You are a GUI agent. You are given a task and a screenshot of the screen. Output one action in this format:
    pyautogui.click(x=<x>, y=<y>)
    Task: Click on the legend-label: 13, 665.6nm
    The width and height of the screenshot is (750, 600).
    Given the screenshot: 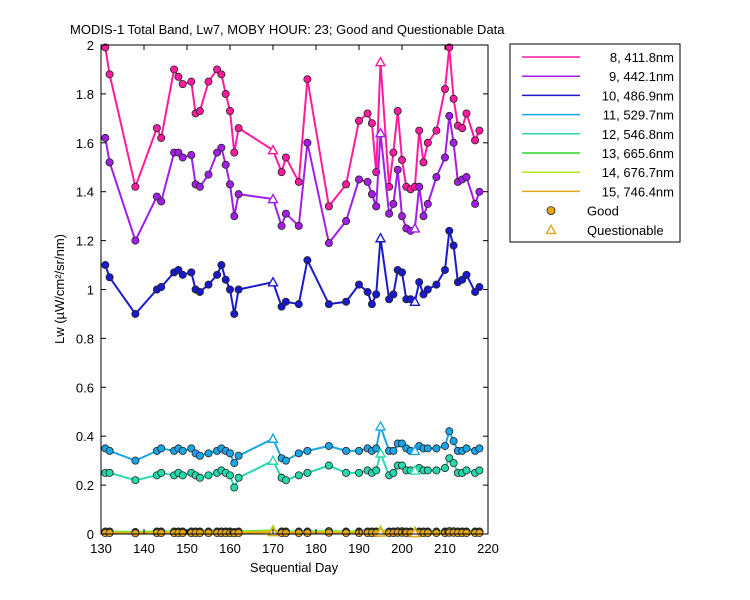 What is the action you would take?
    pyautogui.click(x=638, y=153)
    